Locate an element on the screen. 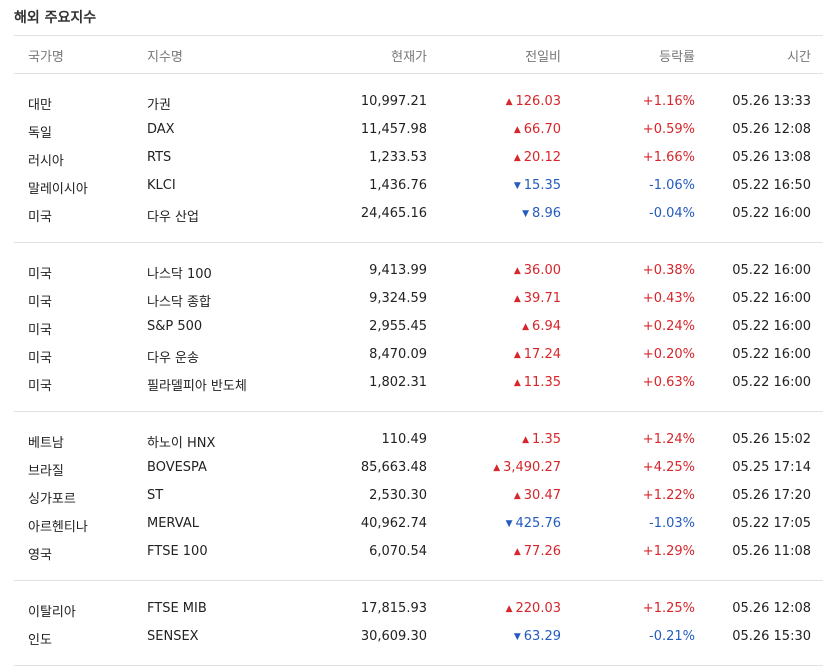 The width and height of the screenshot is (831, 666). change-rate: +0.43% is located at coordinates (668, 298).